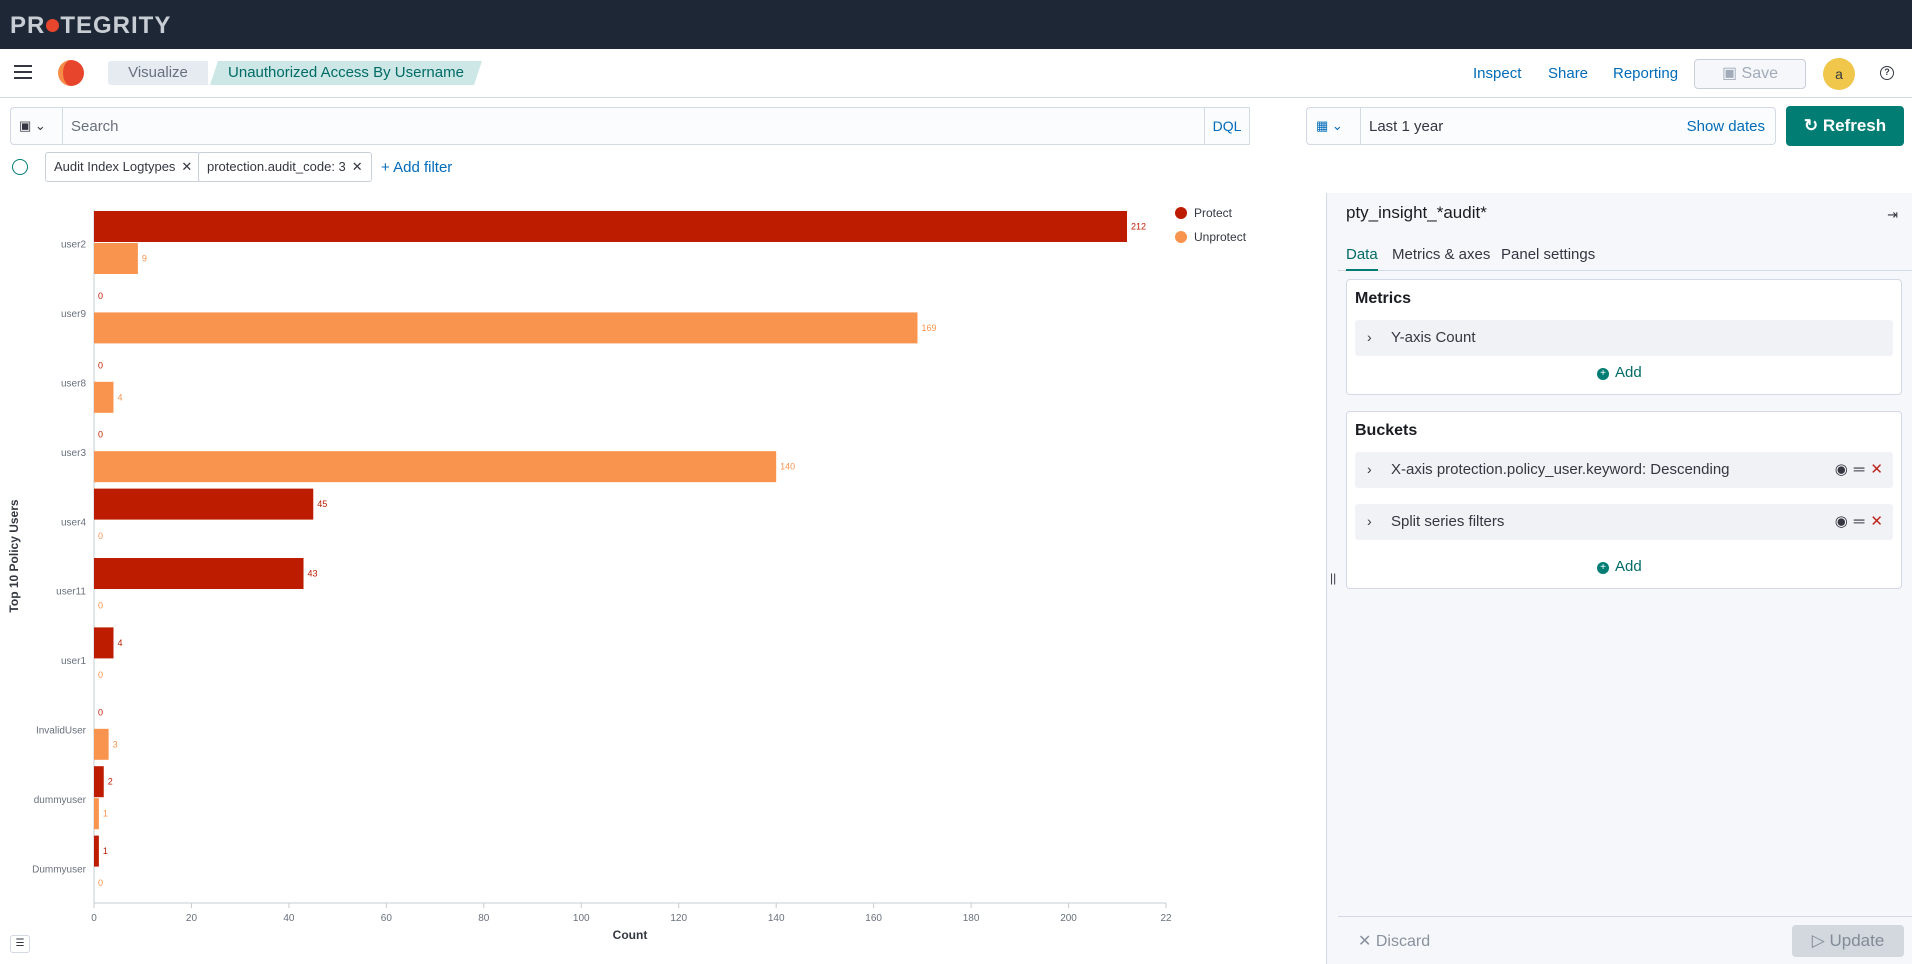 This screenshot has height=964, width=1912. What do you see at coordinates (928, 328) in the screenshot?
I see `data-label: 169` at bounding box center [928, 328].